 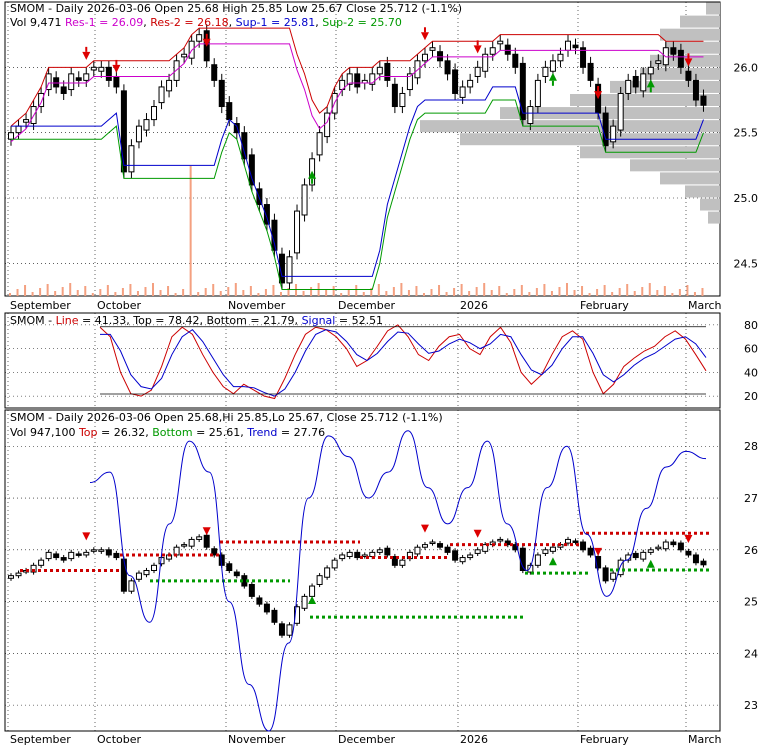 What do you see at coordinates (751, 653) in the screenshot?
I see `y-tick-label: 24` at bounding box center [751, 653].